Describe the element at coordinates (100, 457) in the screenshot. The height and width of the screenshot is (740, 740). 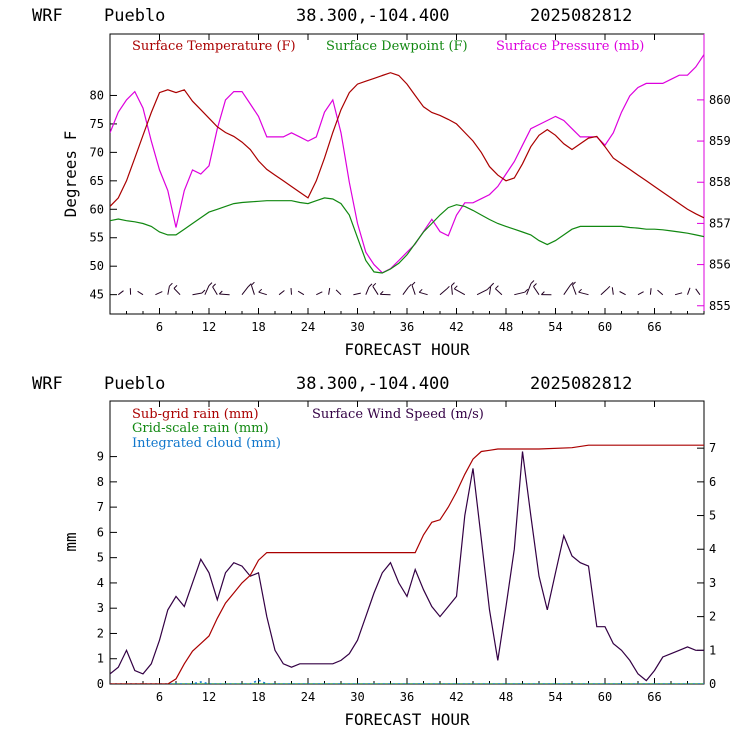
I see `y-tick-label-left: 9` at that location.